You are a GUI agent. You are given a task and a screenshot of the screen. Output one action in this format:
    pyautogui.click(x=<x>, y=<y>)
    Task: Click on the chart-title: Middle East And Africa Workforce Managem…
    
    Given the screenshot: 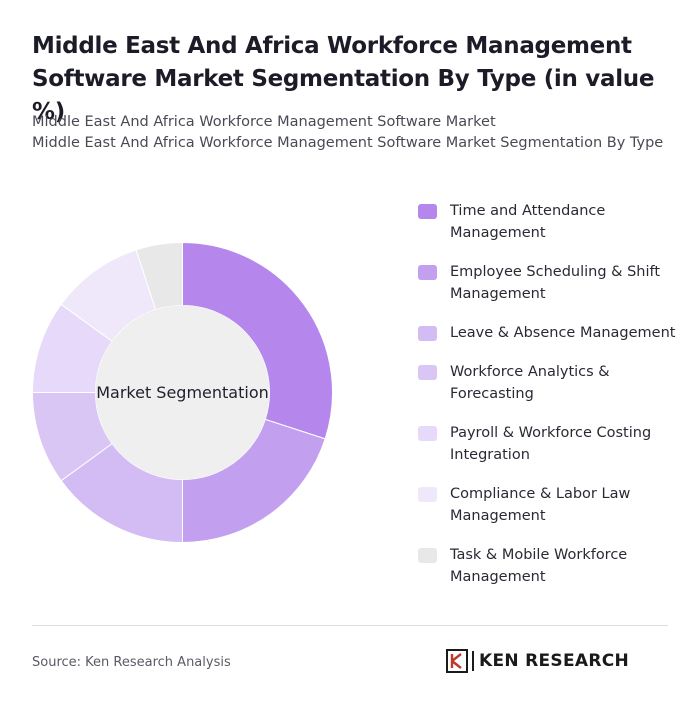 What is the action you would take?
    pyautogui.click(x=343, y=79)
    